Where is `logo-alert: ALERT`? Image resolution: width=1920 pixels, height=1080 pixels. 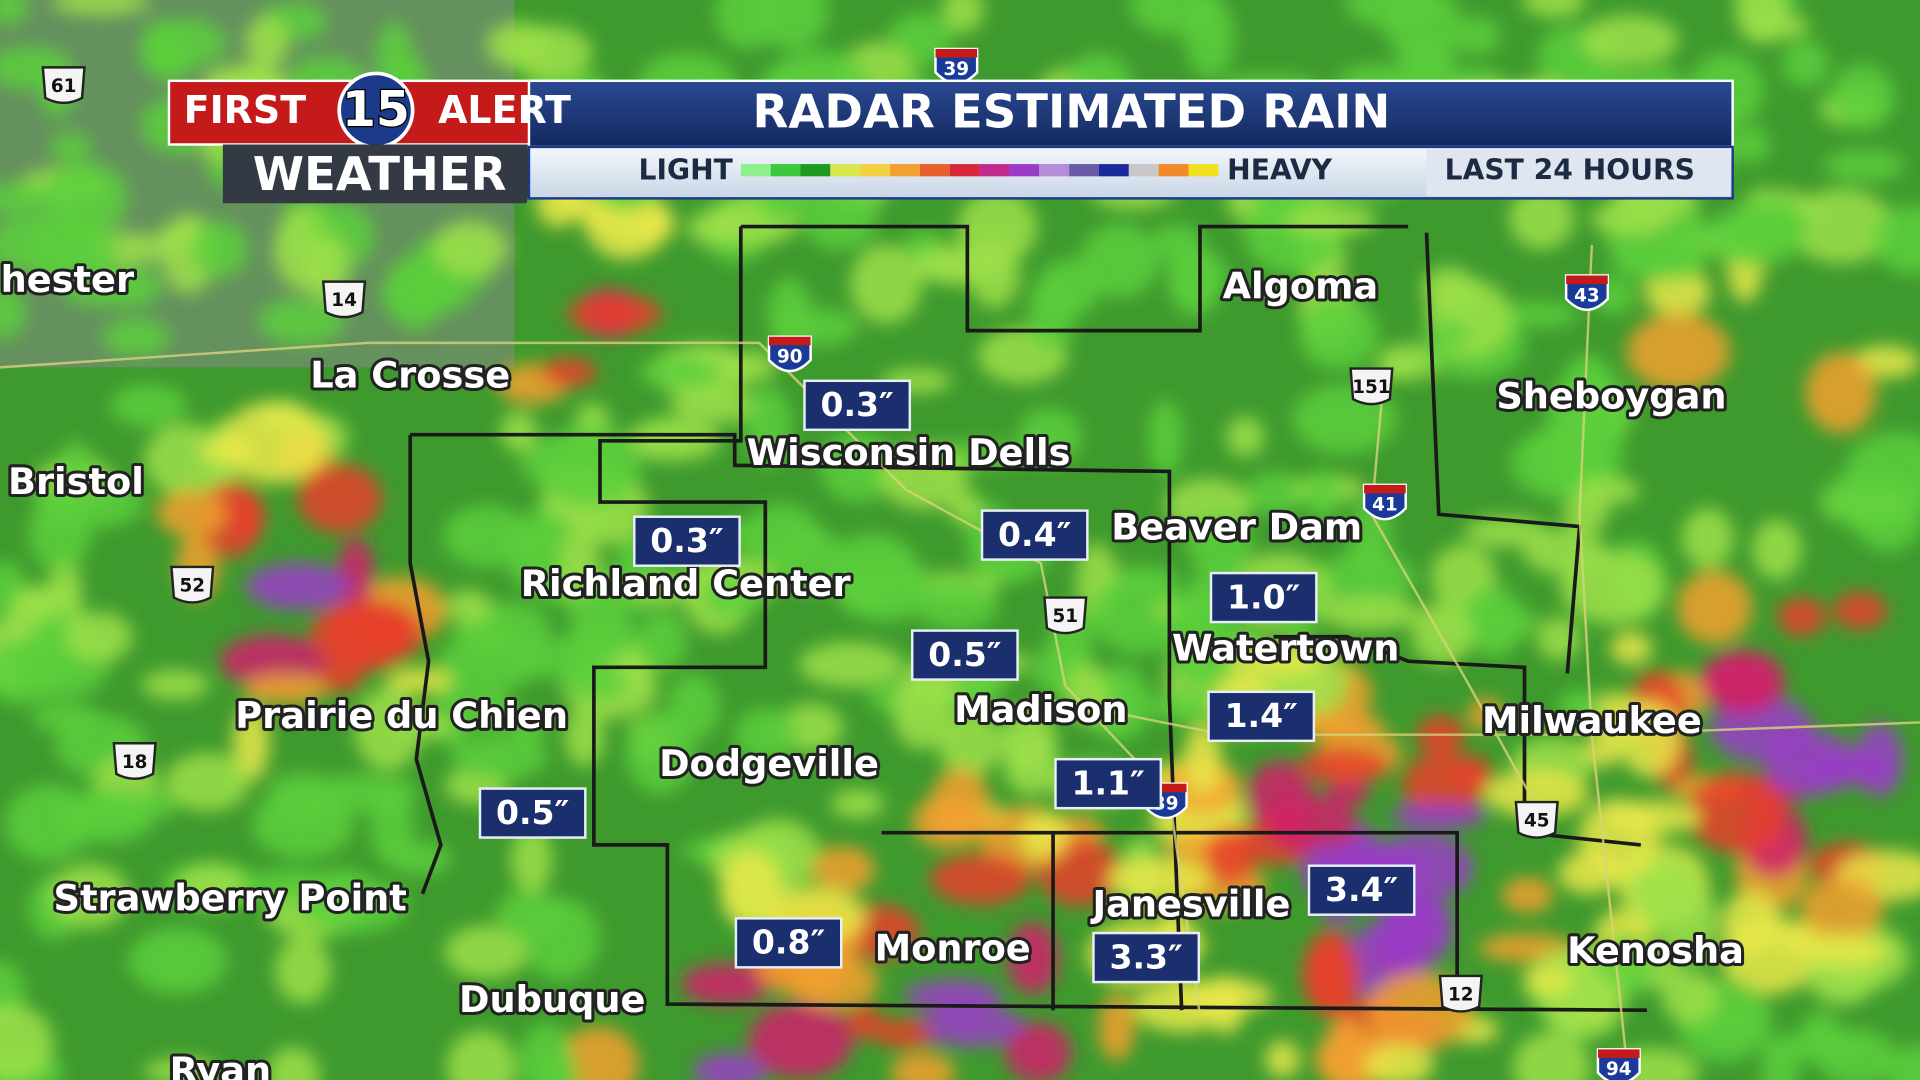
logo-alert: ALERT is located at coordinates (504, 110).